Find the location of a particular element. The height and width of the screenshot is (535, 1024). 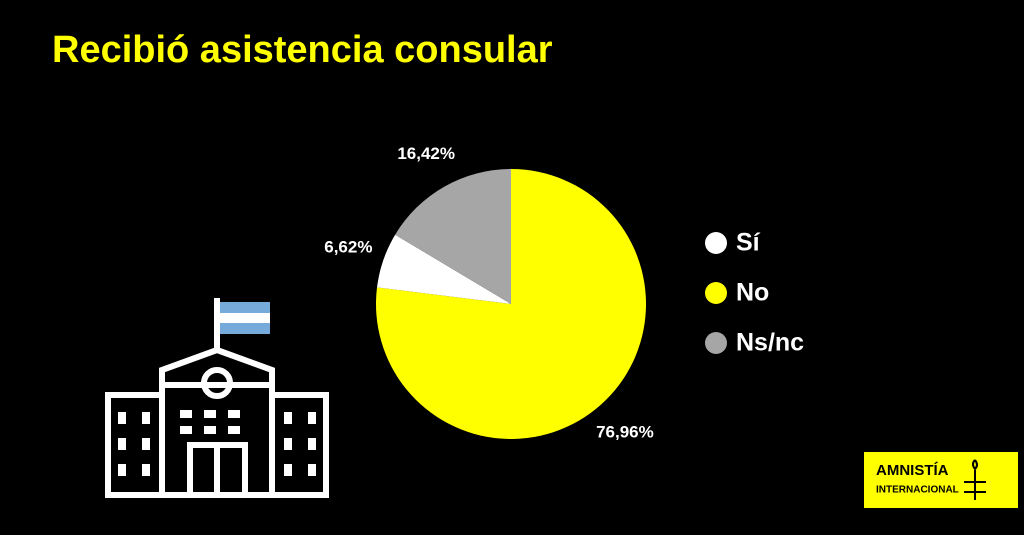

legend-label: Ns/nc is located at coordinates (770, 343).